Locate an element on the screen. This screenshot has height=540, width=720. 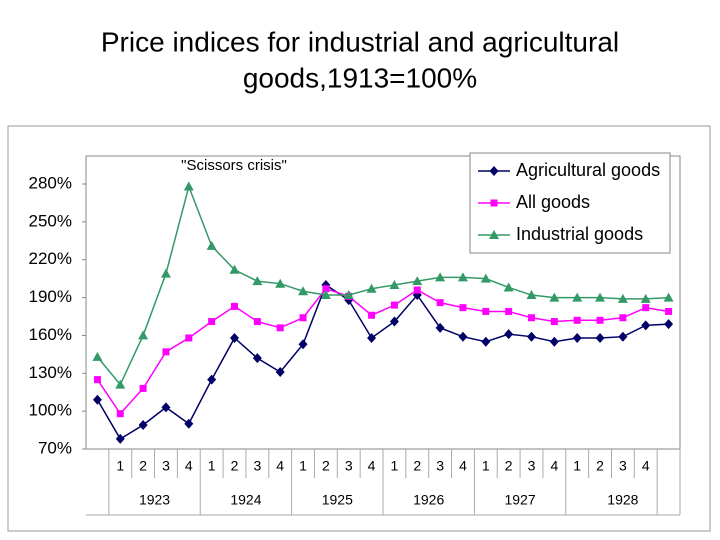
legend-label: All goods is located at coordinates (553, 202).